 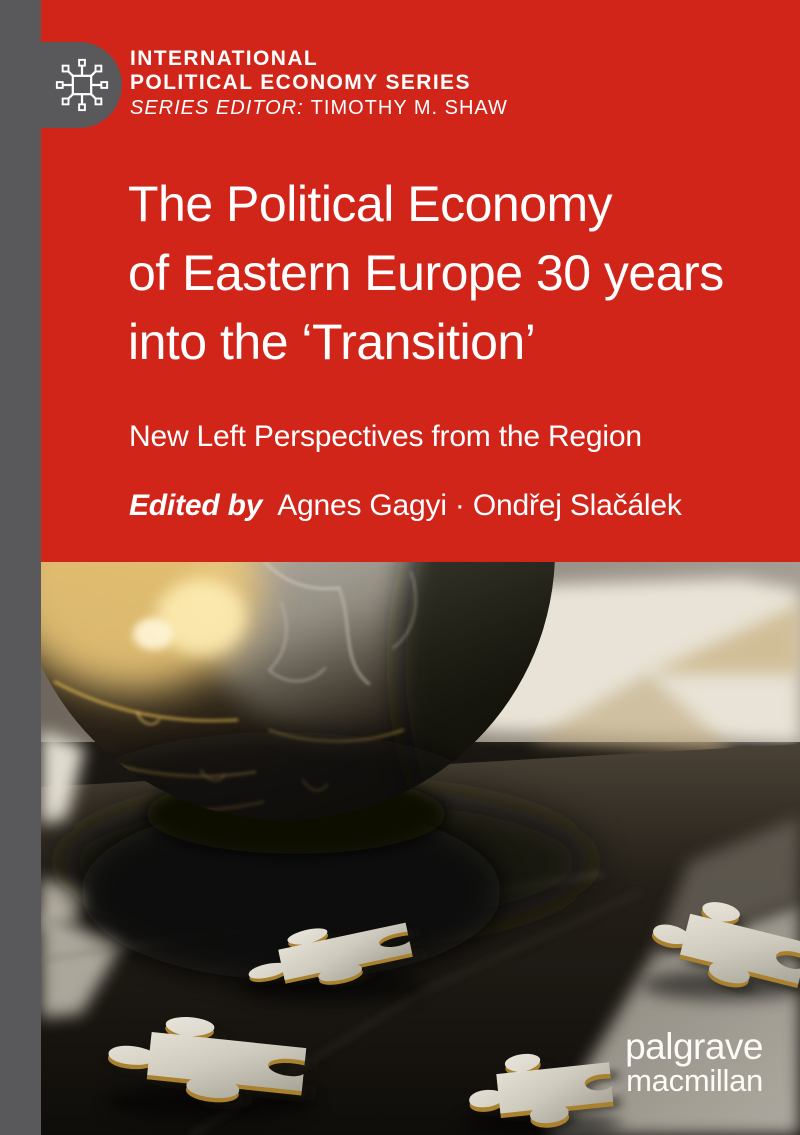 I want to click on publisher-logo: palgrave macmillan, so click(x=694, y=1062).